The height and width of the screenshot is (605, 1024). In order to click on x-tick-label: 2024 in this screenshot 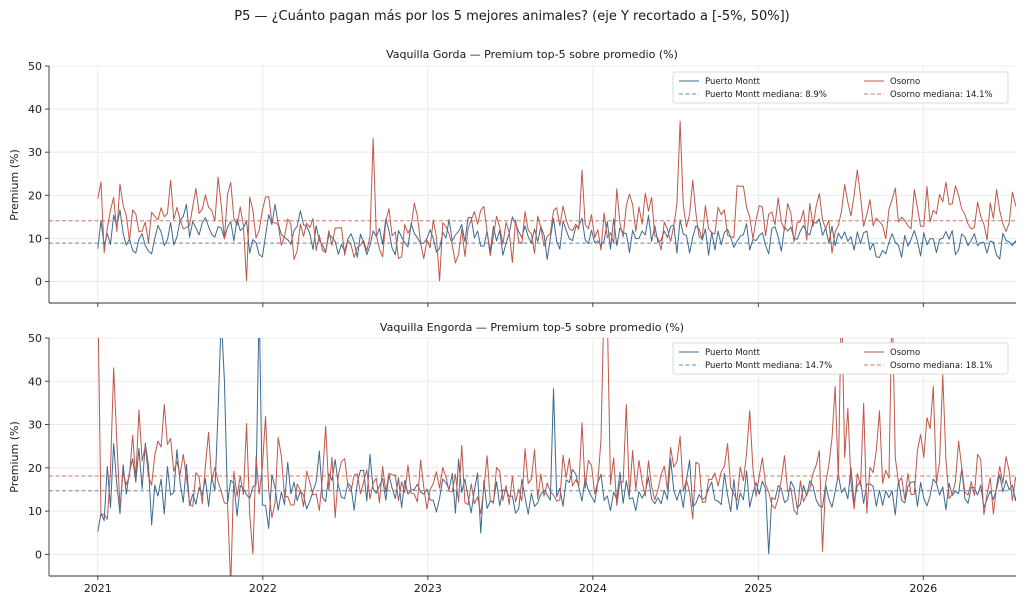, I will do `click(593, 588)`.